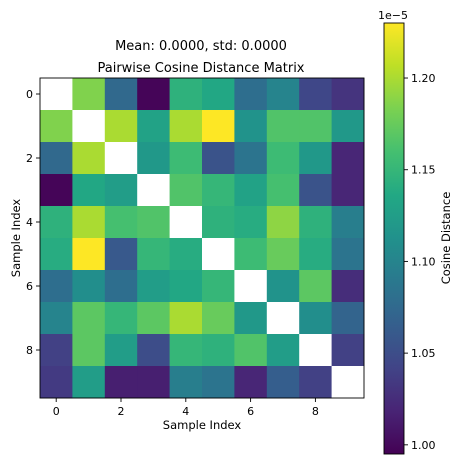 This screenshot has height=466, width=466. I want to click on x-axis-ticks: 0 2 4 6 8, so click(186, 408).